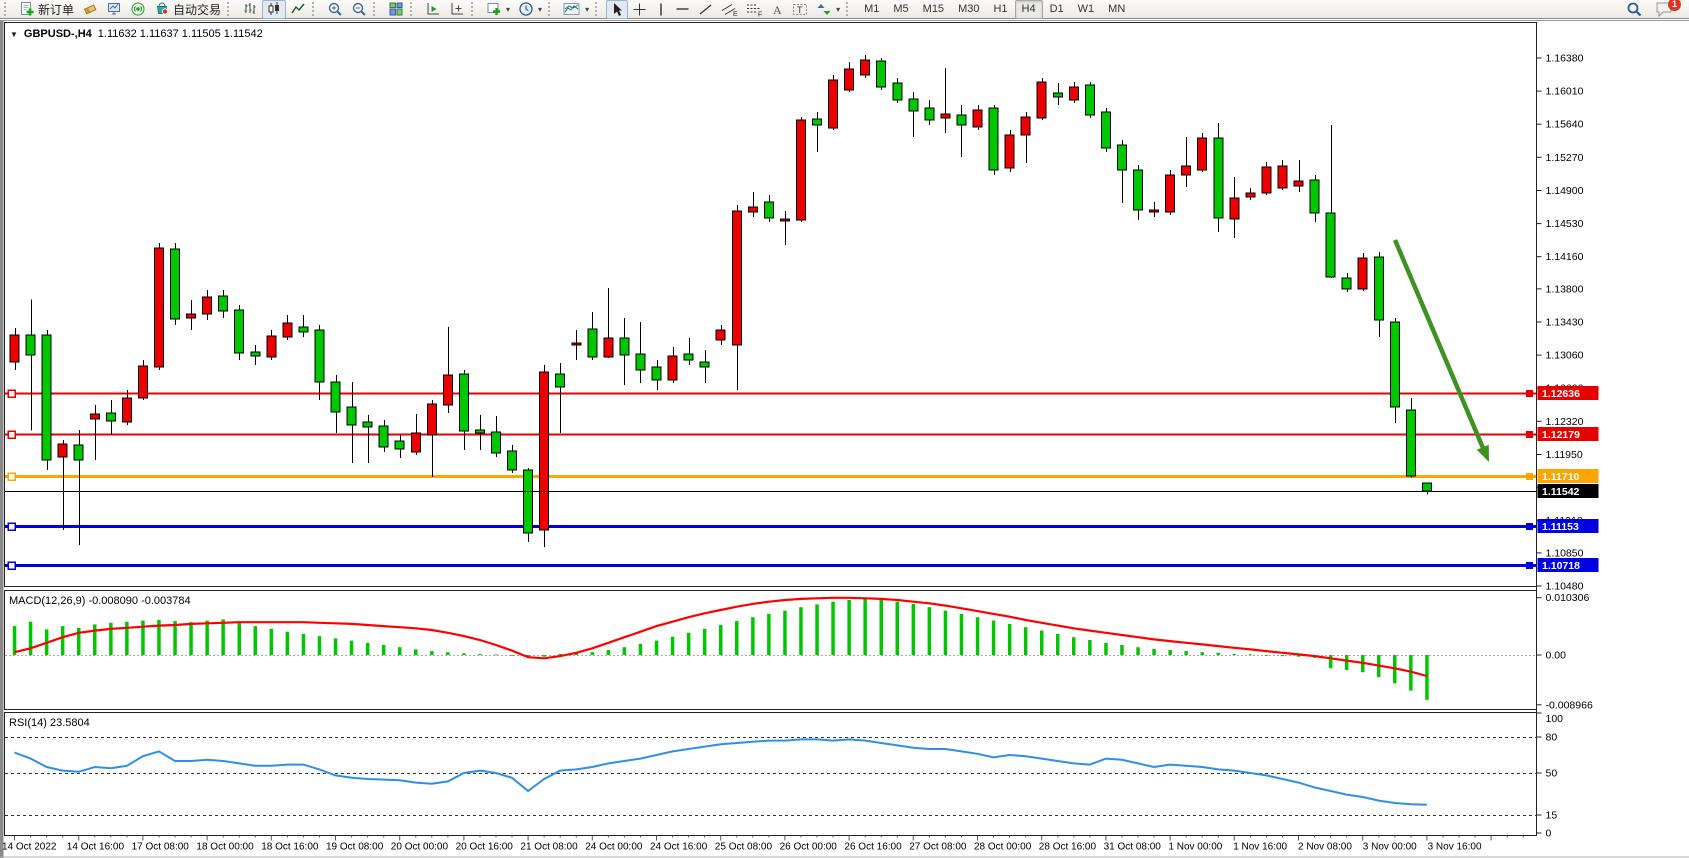 The image size is (1689, 858). I want to click on trendline-button, so click(705, 9).